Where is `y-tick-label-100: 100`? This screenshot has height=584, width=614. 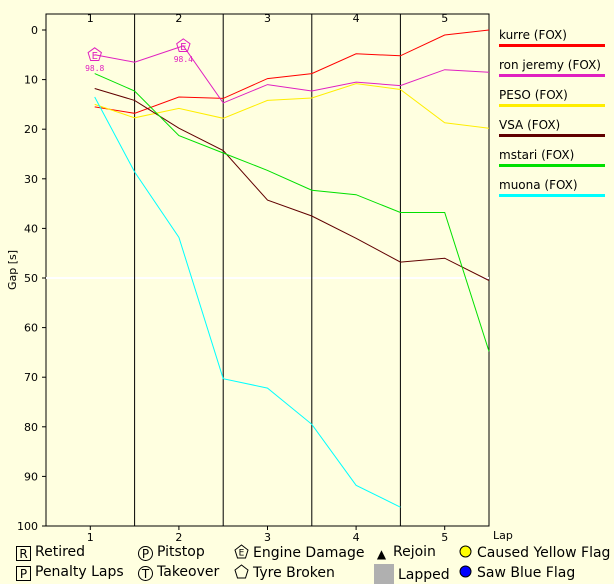
y-tick-label-100: 100 is located at coordinates (27, 526).